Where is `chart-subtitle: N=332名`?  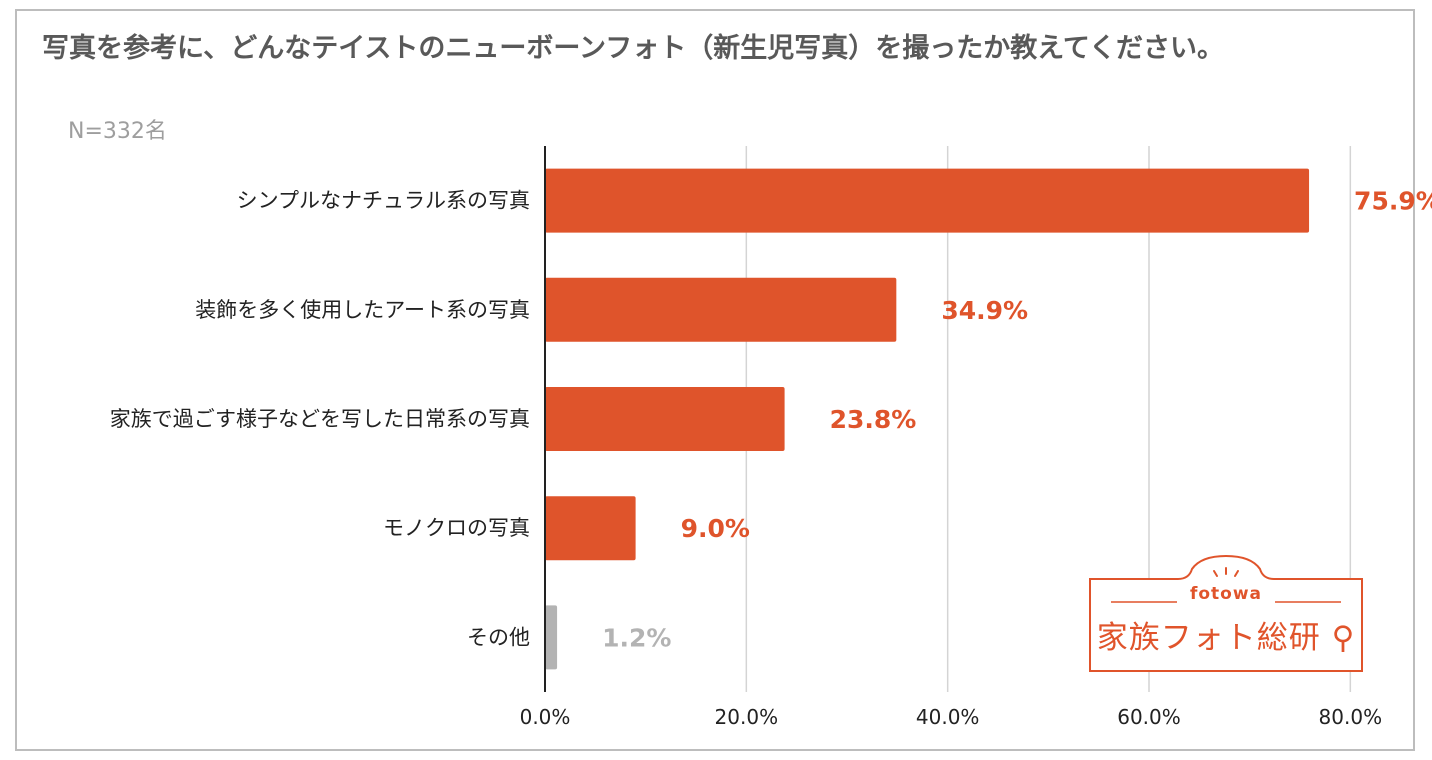
chart-subtitle: N=332名 is located at coordinates (117, 131).